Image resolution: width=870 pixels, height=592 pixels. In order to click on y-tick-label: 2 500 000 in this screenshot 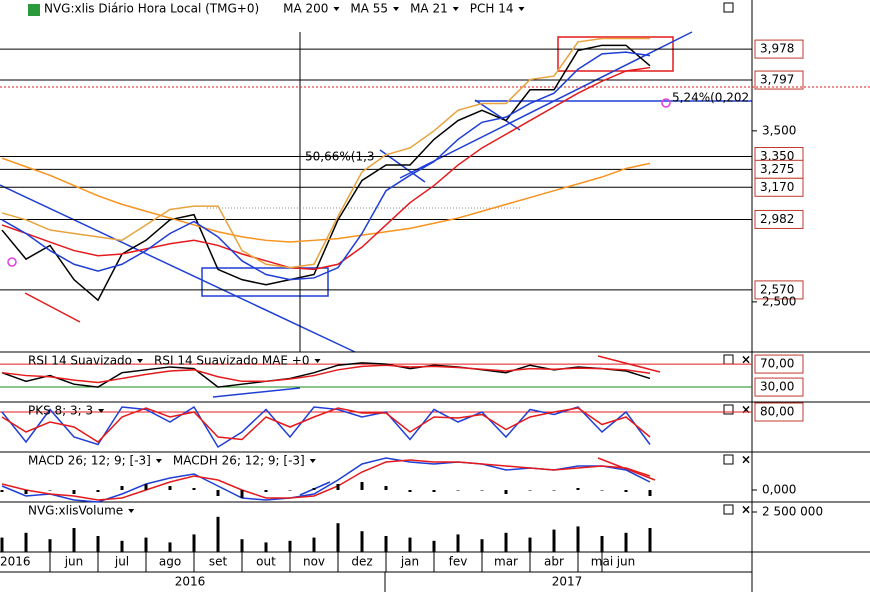, I will do `click(792, 512)`.